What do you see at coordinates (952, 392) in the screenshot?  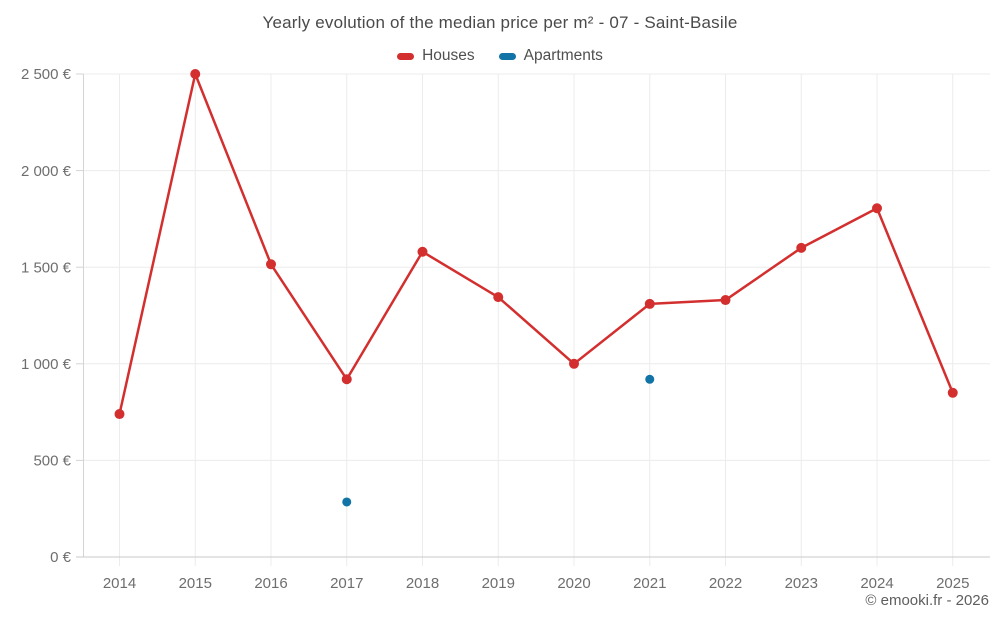 I see `houses-point-2025` at bounding box center [952, 392].